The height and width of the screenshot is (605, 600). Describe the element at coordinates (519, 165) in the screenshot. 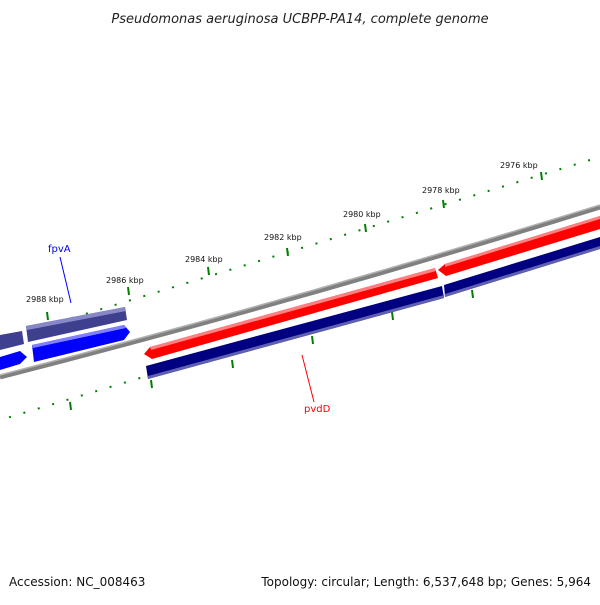

I see `scale-label: 2976 kbp` at that location.